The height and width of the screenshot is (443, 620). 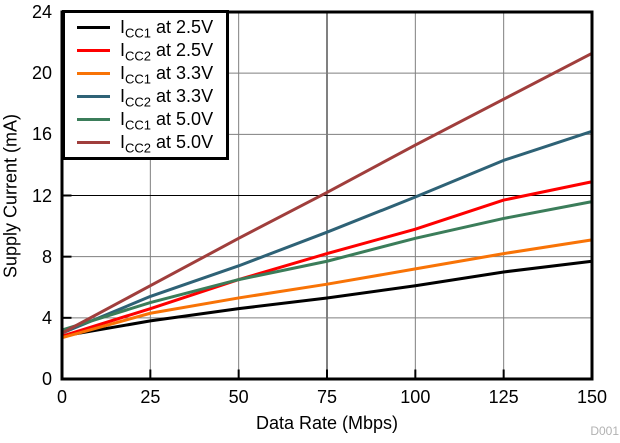 I want to click on legend-row-3: ICC2 at 3.3V, so click(x=145, y=98).